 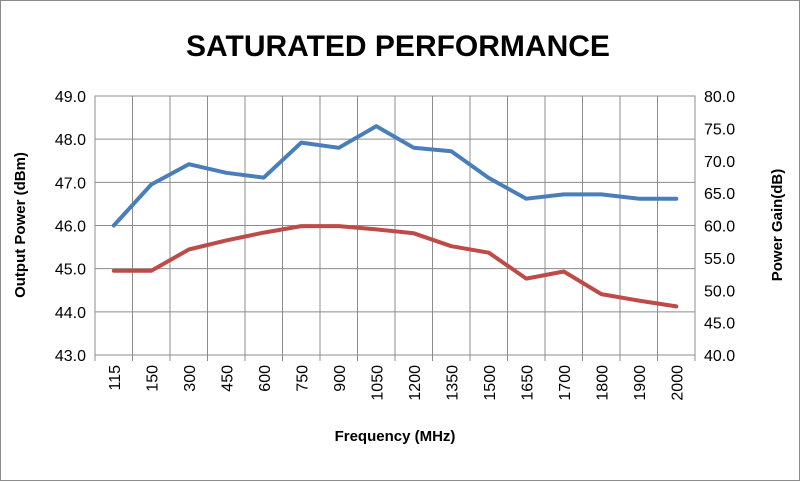 What do you see at coordinates (340, 378) in the screenshot?
I see `x-tick-label: 900` at bounding box center [340, 378].